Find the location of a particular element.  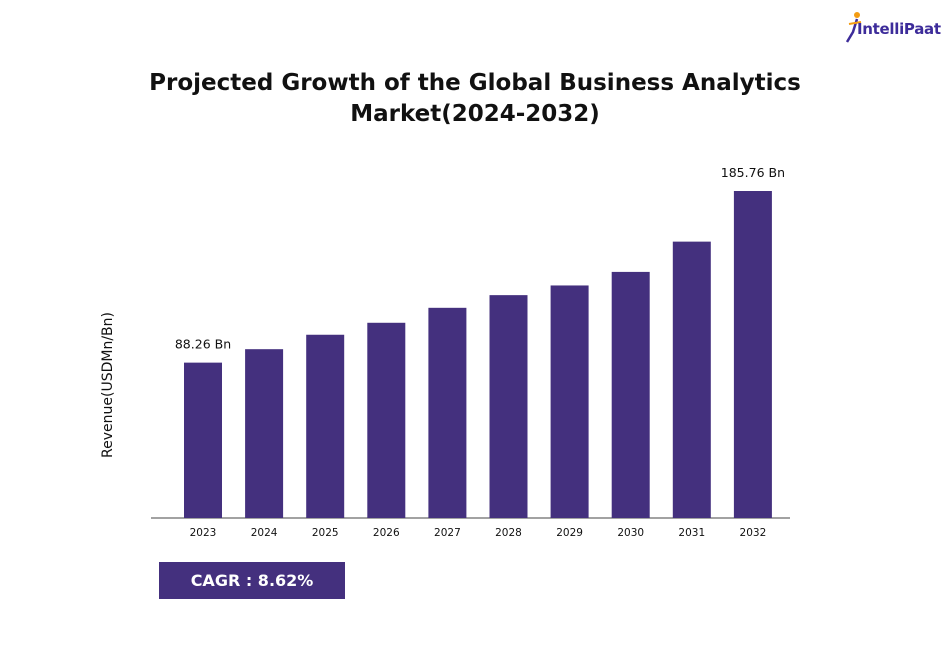

bar-2026 is located at coordinates (386, 420).